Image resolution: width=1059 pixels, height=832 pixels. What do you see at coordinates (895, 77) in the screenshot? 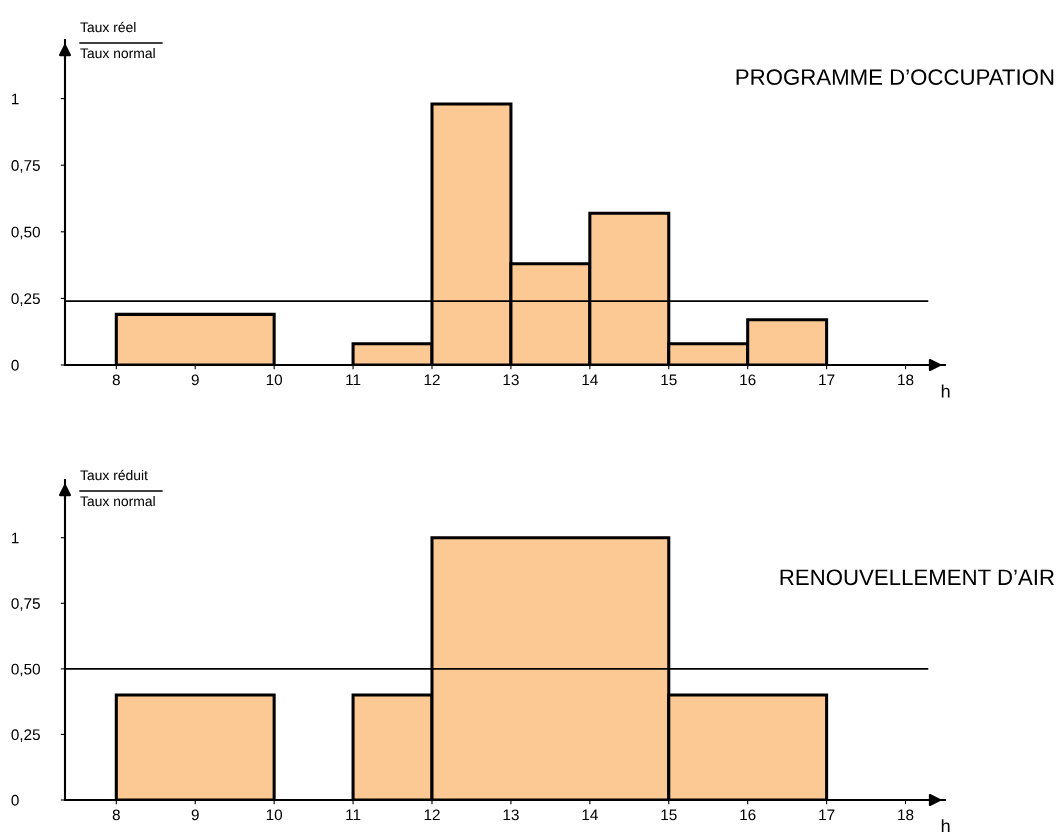
I see `text: PROGRAMME D’OCCUPATION` at bounding box center [895, 77].